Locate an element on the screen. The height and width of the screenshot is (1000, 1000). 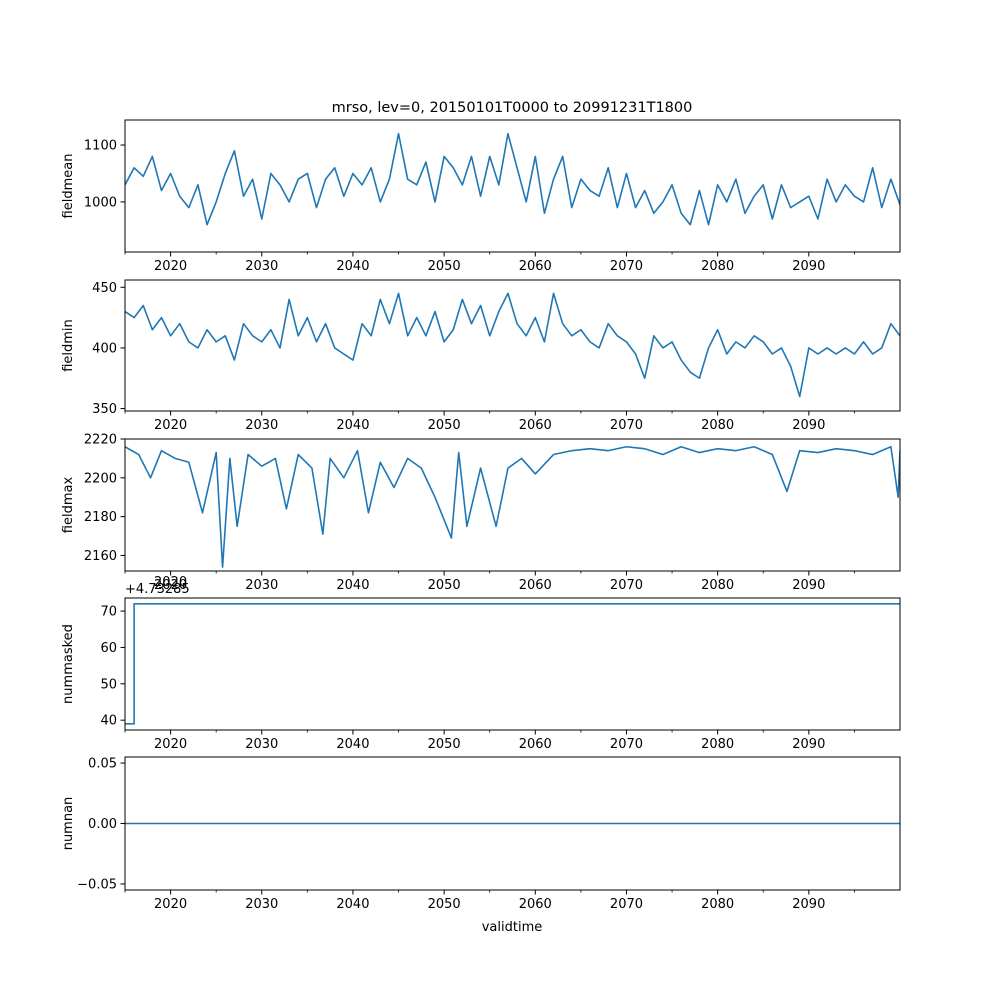
series-line-fieldmax is located at coordinates (512, 506).